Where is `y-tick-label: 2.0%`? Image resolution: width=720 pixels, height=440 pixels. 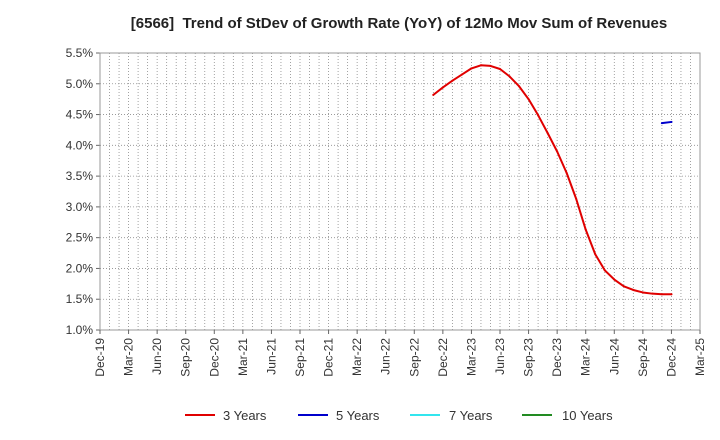
y-tick-label: 2.0% is located at coordinates (80, 268).